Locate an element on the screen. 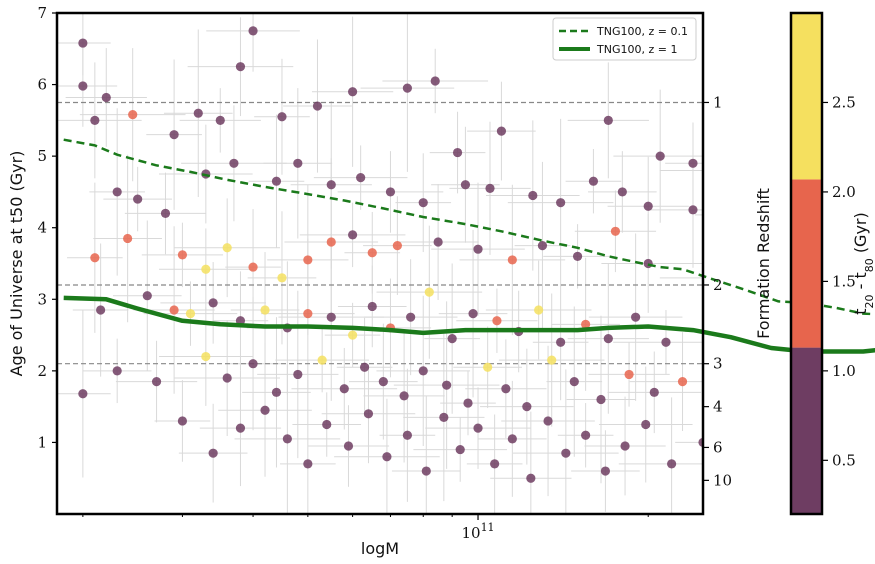  colorbar-label-end: (Gyr) is located at coordinates (860, 235).